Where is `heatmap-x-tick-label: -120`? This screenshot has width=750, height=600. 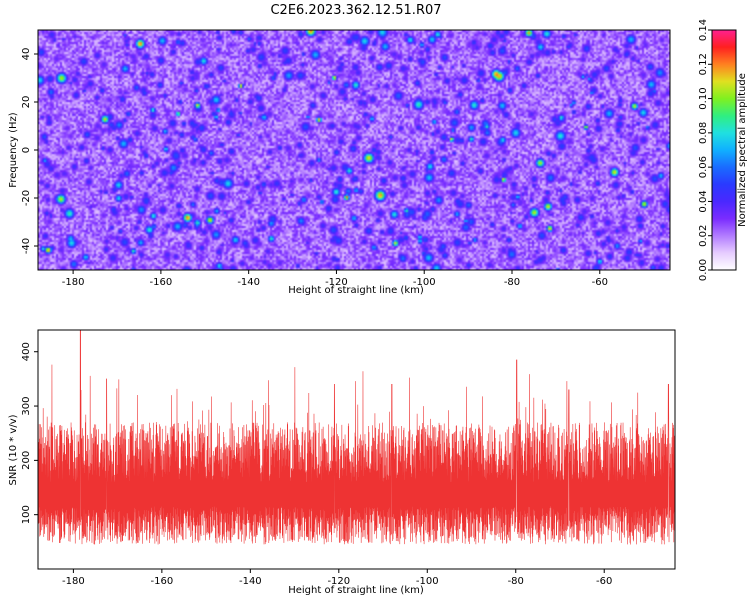
heatmap-x-tick-label: -120 is located at coordinates (336, 282).